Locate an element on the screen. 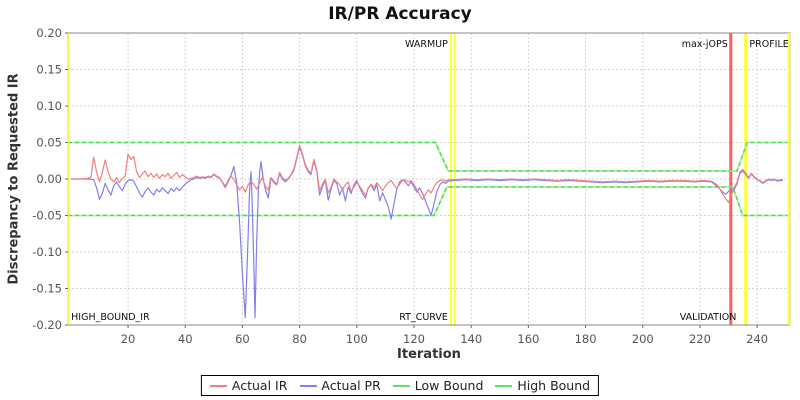  x-tick-label: 240 is located at coordinates (757, 339).